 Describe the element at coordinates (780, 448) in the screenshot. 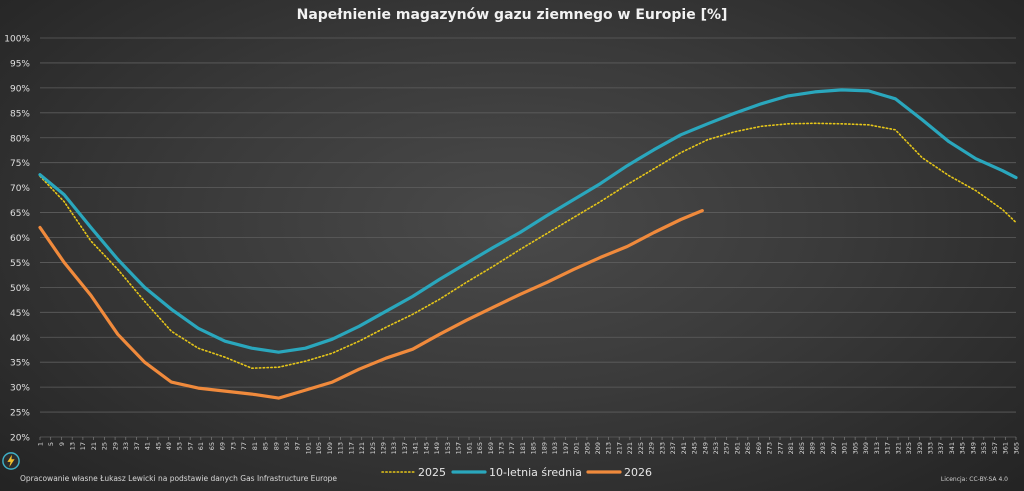

I see `x-tick-label: 277` at that location.